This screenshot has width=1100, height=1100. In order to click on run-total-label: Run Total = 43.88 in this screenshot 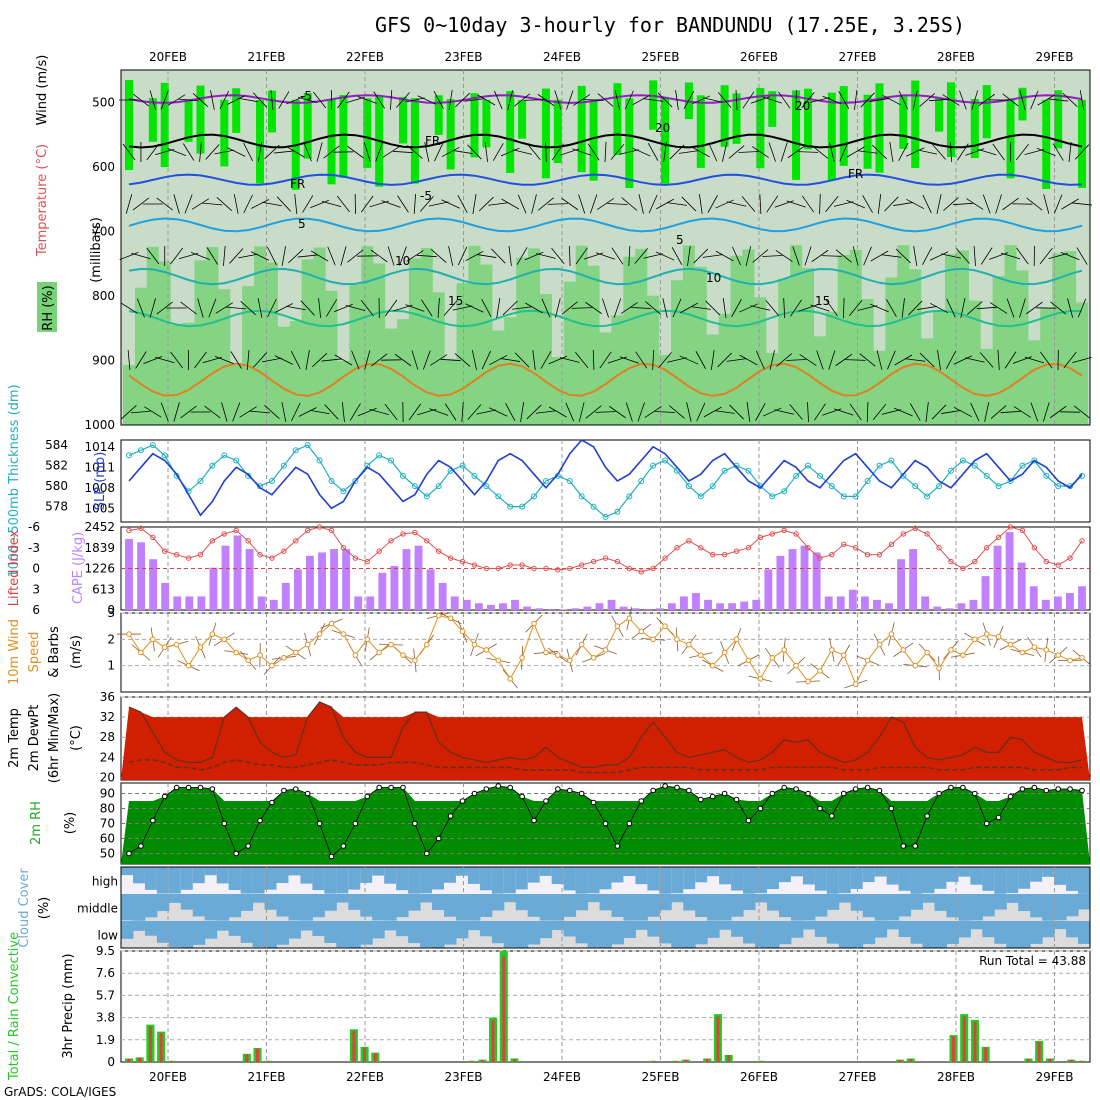, I will do `click(1032, 961)`.